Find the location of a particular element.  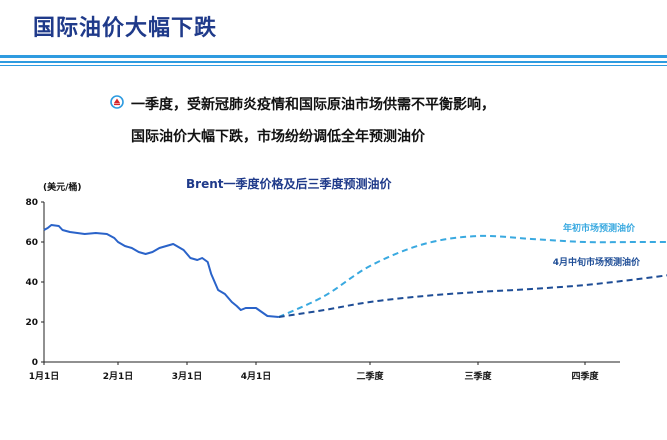

x-tick-label: 3月1日 is located at coordinates (187, 376).